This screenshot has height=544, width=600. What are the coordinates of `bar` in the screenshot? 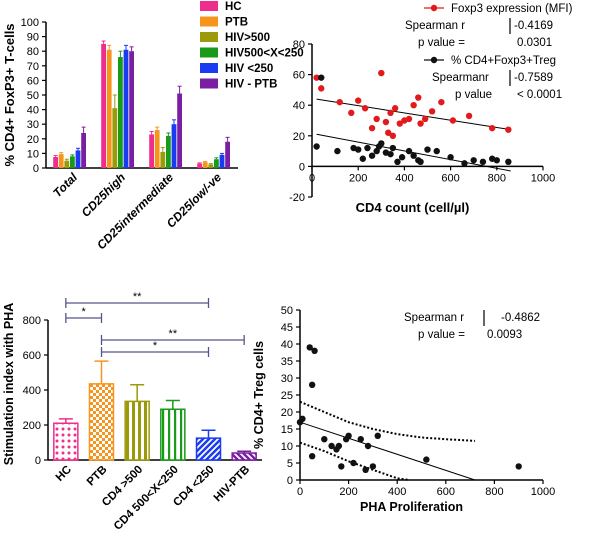 It's located at (208, 449).